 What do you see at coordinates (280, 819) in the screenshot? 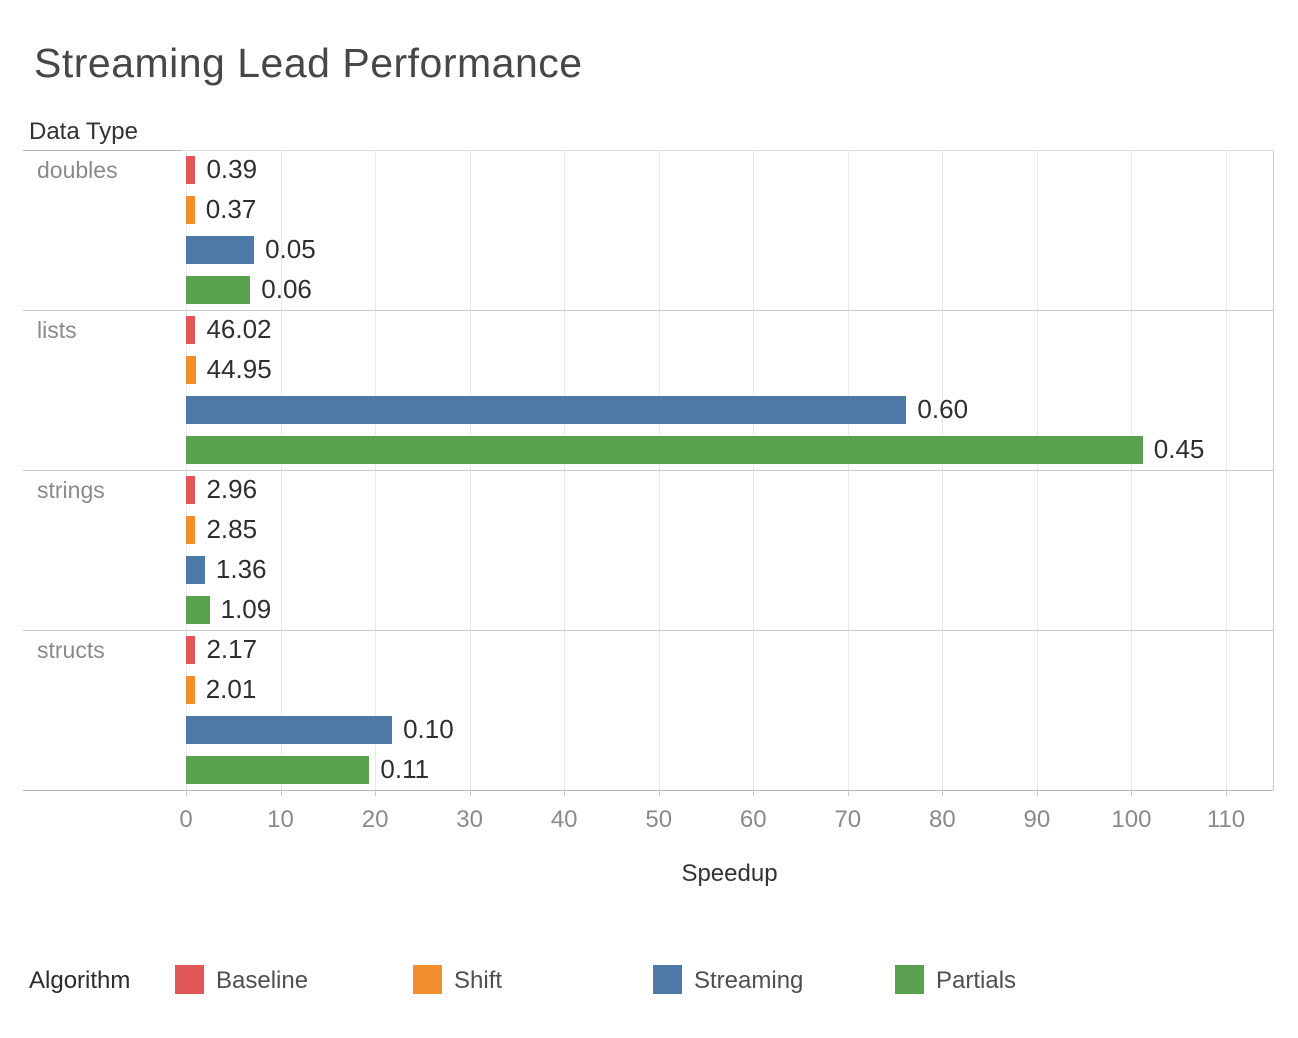
I see `axis-tick-label: 10` at bounding box center [280, 819].